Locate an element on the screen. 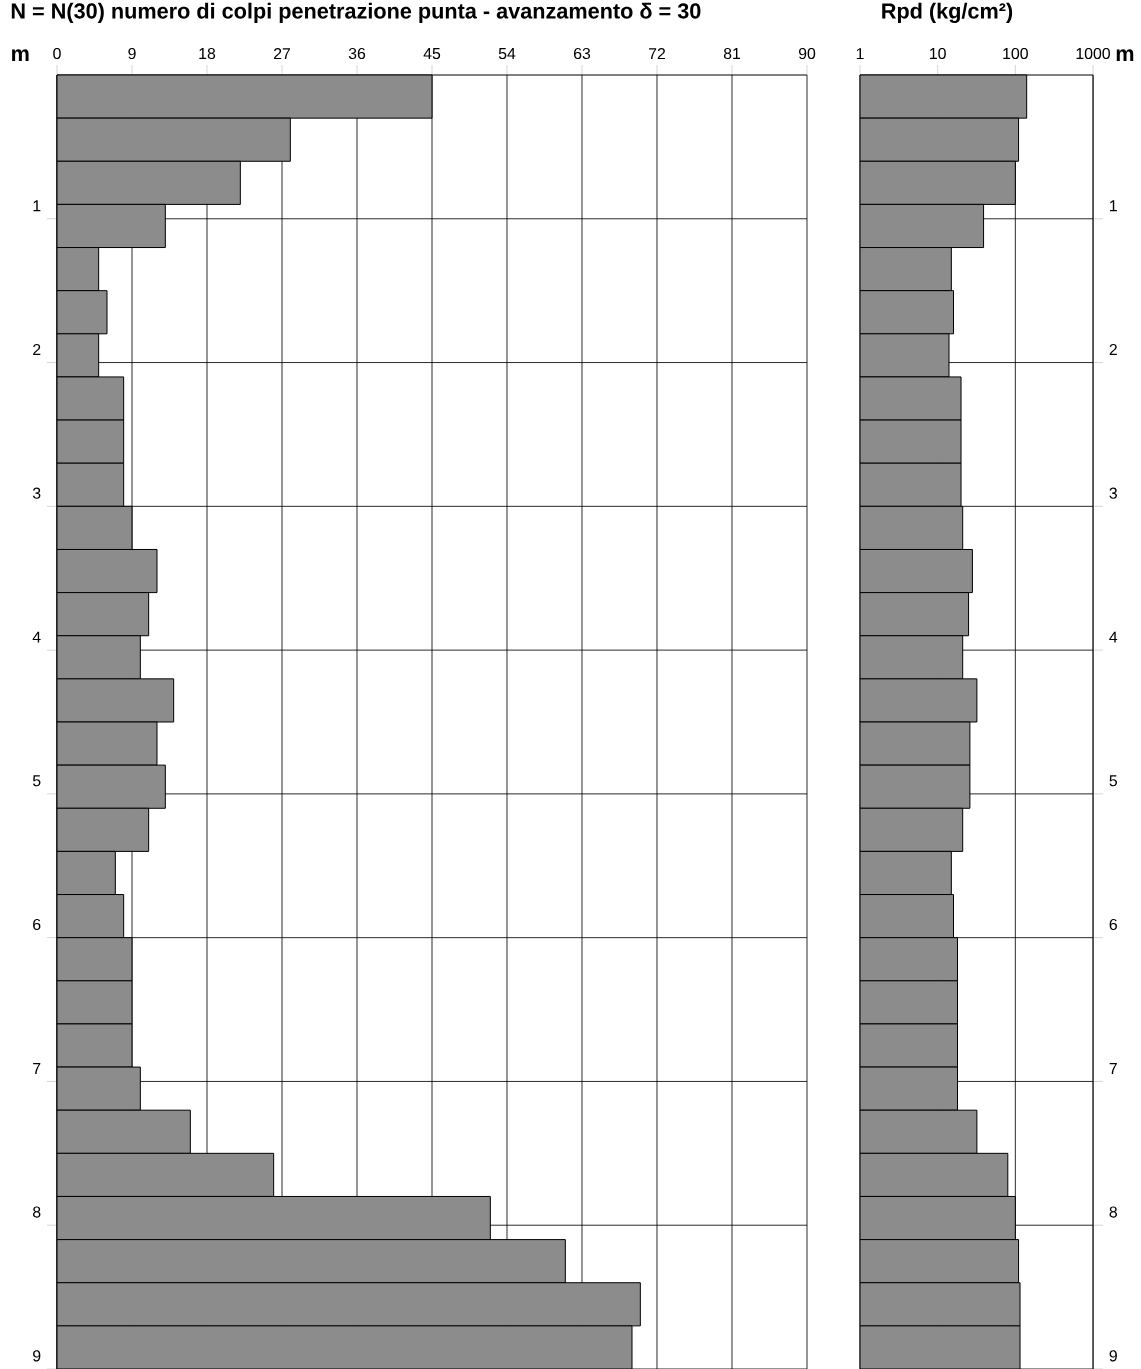 This screenshot has width=1141, height=1369. x-tick-label: 45 is located at coordinates (432, 54).